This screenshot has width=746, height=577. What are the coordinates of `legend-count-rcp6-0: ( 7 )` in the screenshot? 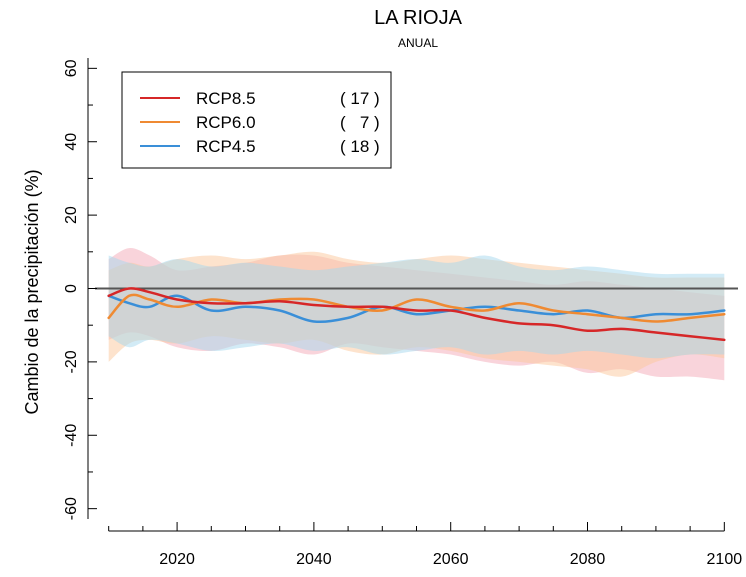 It's located at (360, 122).